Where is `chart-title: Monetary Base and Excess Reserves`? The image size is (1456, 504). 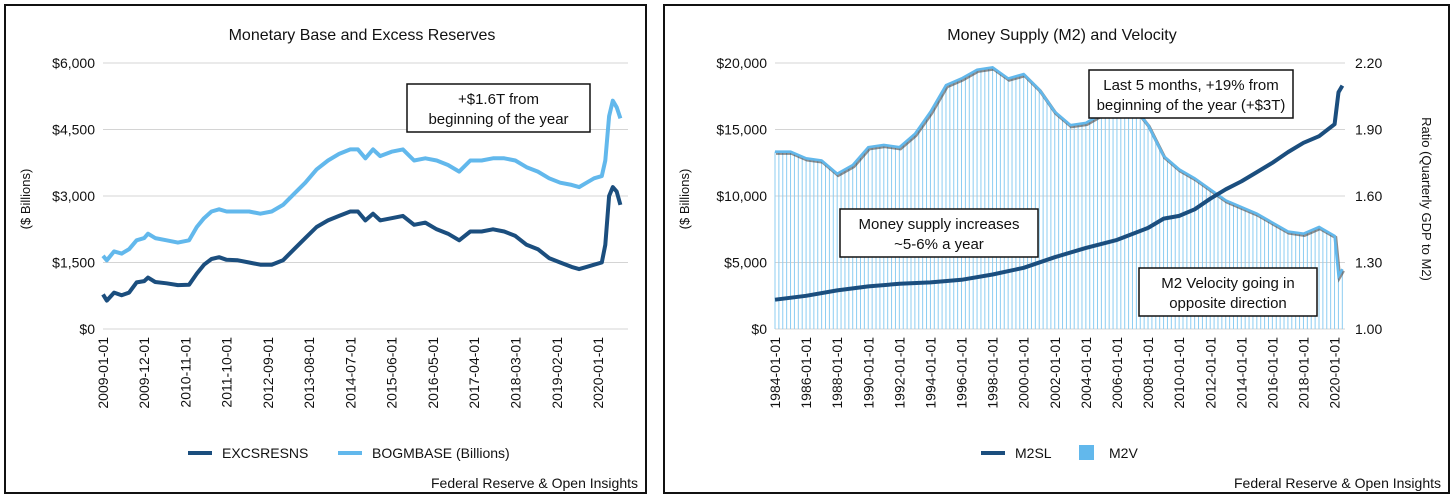 chart-title: Monetary Base and Excess Reserves is located at coordinates (362, 35).